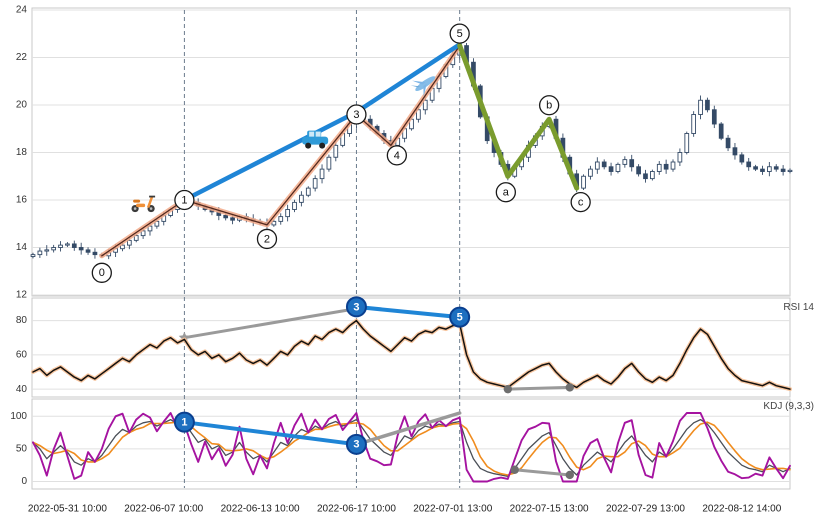  Describe the element at coordinates (67, 509) in the screenshot. I see `svg-text: 2022-05-31 10:00` at that location.